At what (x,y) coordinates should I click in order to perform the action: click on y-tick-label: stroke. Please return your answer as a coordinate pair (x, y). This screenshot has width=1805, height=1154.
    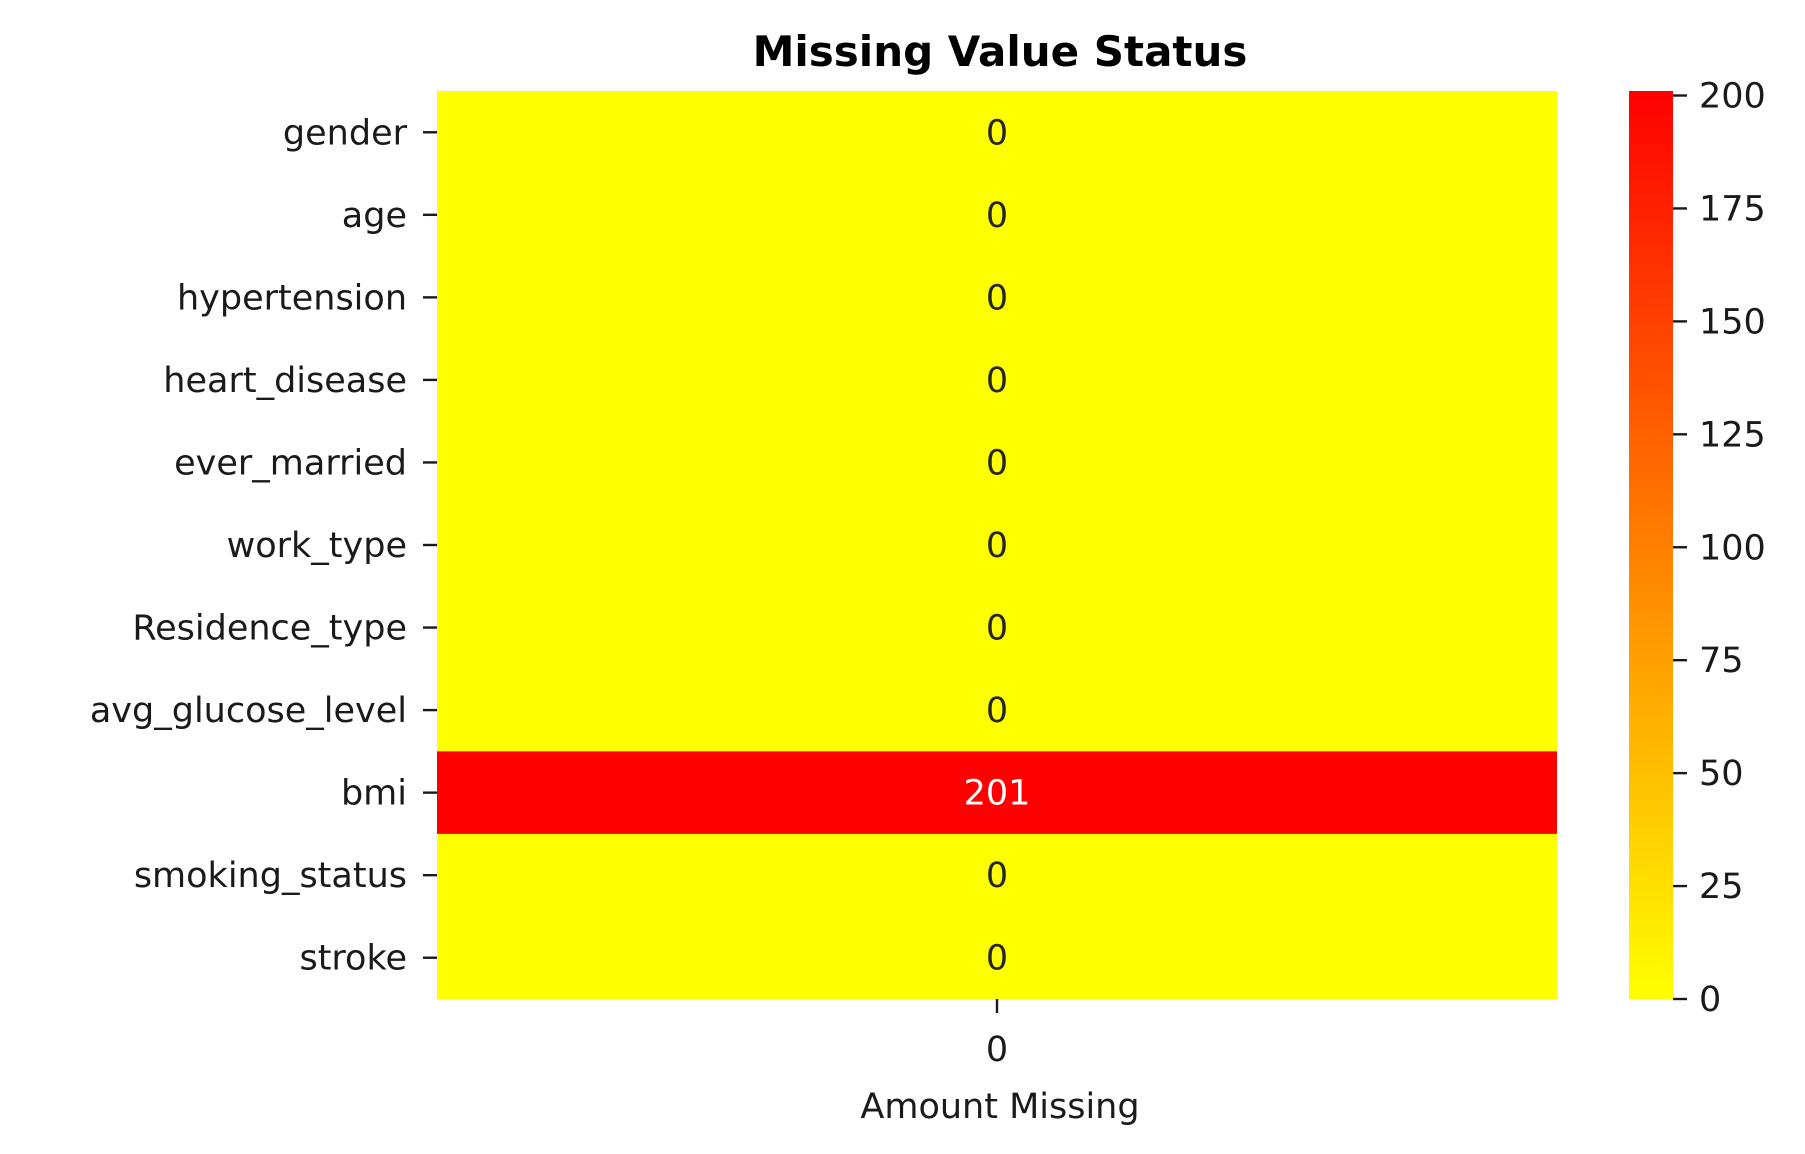
    Looking at the image, I should click on (353, 959).